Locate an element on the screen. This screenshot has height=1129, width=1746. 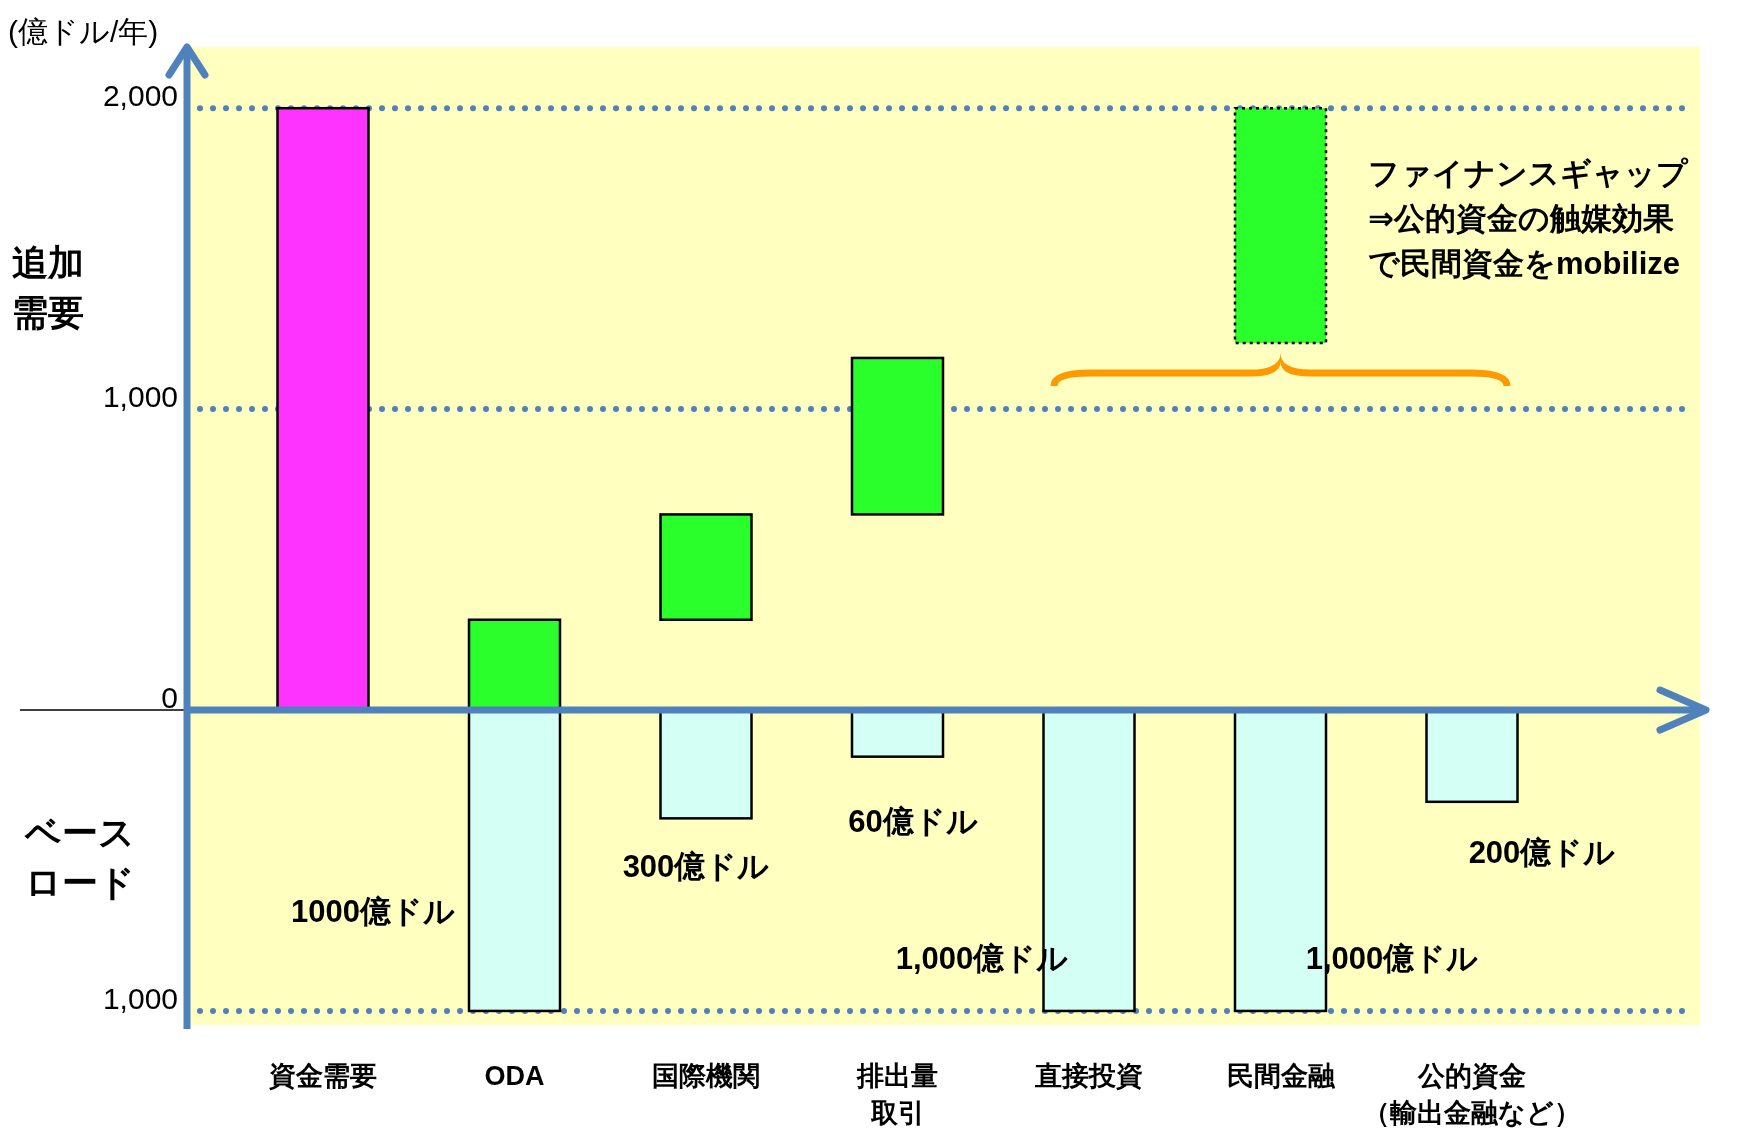
y-tick-label: 2,000 is located at coordinates (140, 96).